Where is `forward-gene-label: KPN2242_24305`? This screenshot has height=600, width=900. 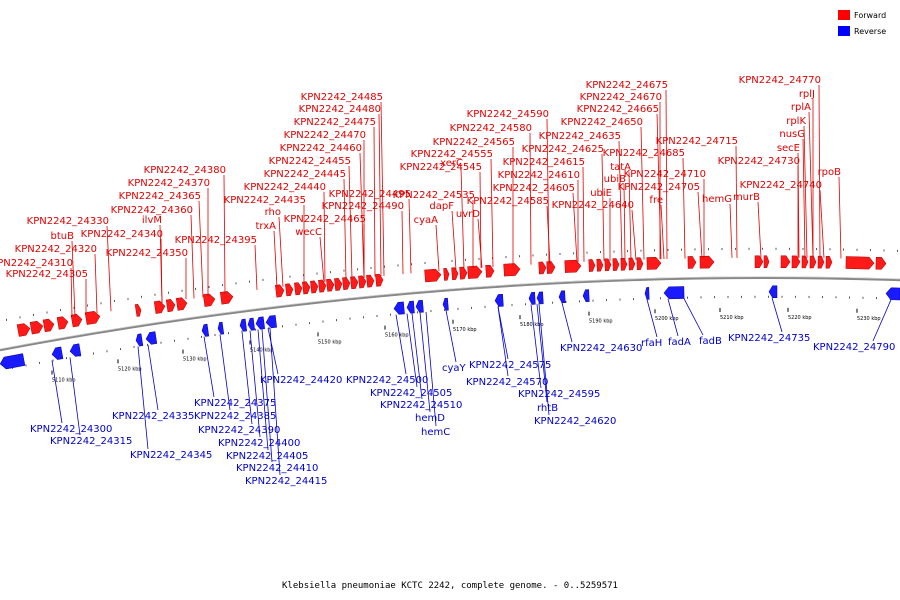 forward-gene-label: KPN2242_24305 is located at coordinates (47, 274).